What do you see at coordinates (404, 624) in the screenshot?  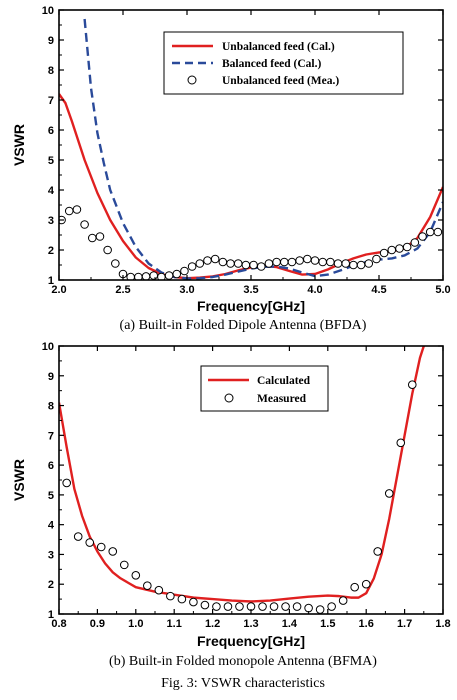 I see `x-tick-label: 1.7` at bounding box center [404, 624].